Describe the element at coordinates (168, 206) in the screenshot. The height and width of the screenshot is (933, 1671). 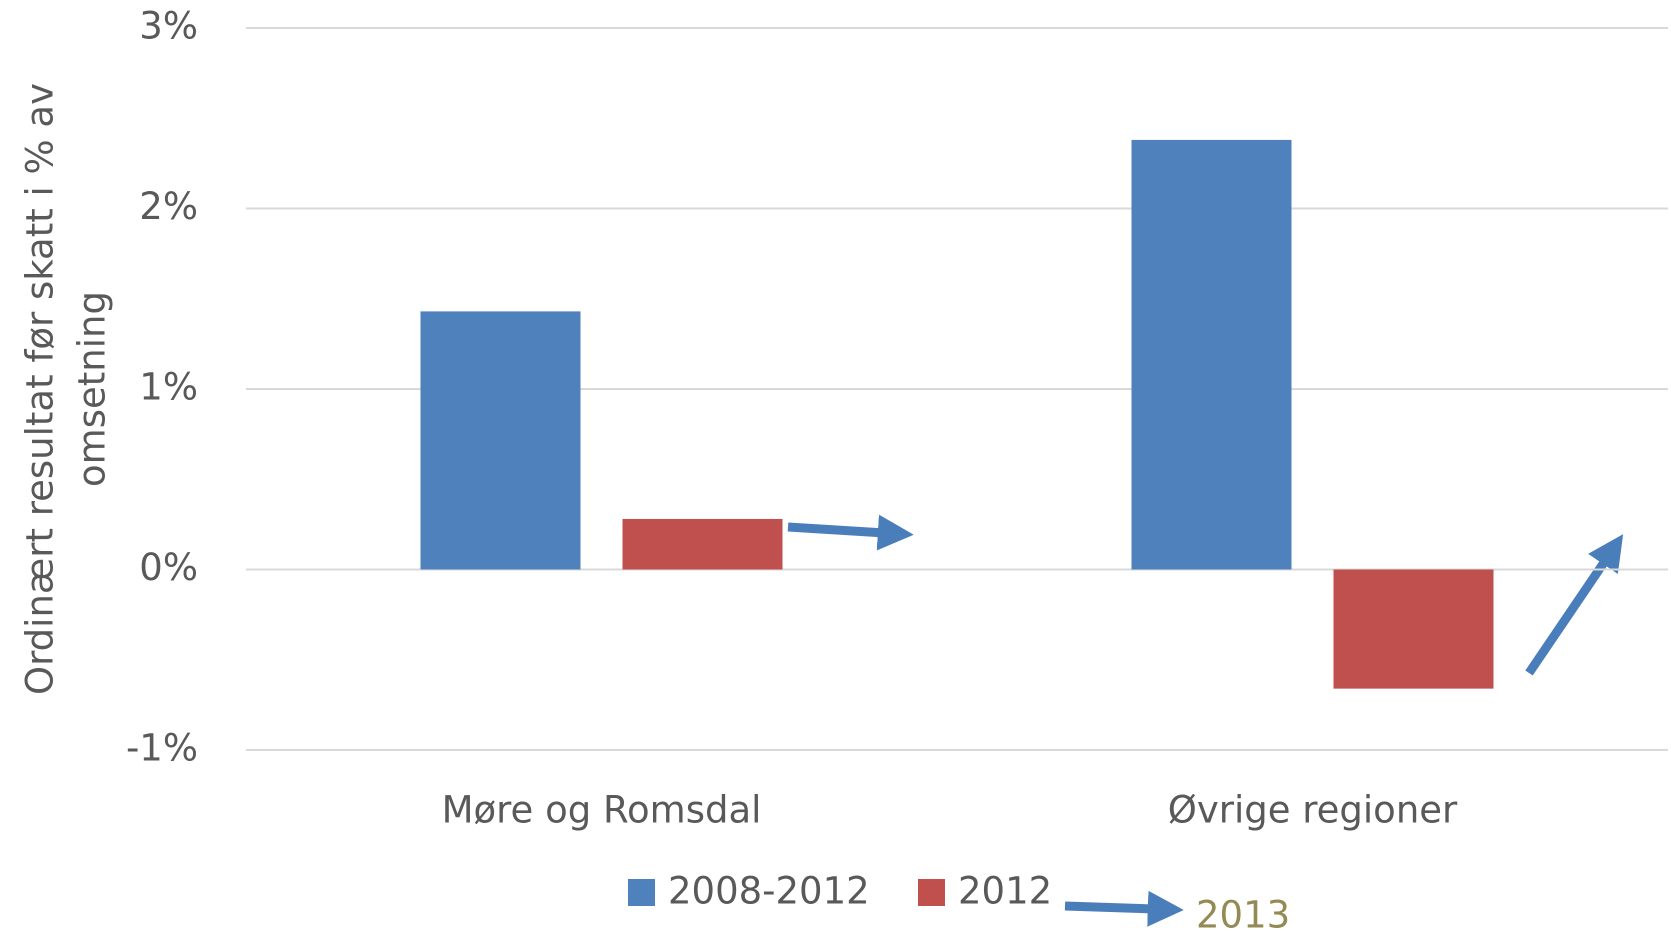
I see `y-tick-label: 2%` at that location.